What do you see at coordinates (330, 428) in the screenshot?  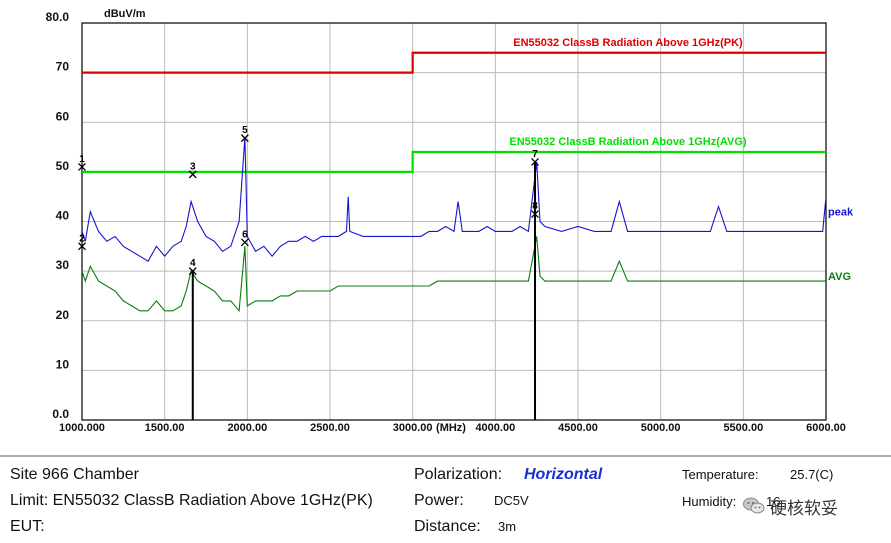 I see `x-tick-label: 2500.00` at bounding box center [330, 428].